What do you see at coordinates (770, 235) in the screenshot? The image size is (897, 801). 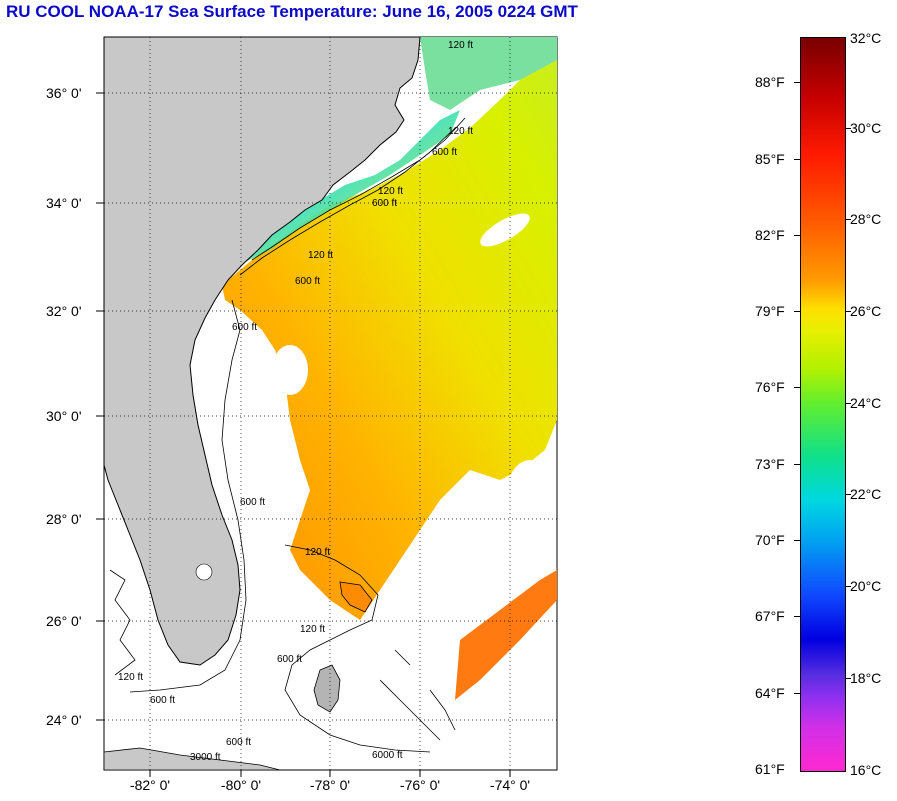 I see `fahrenheit-label: 82°F` at bounding box center [770, 235].